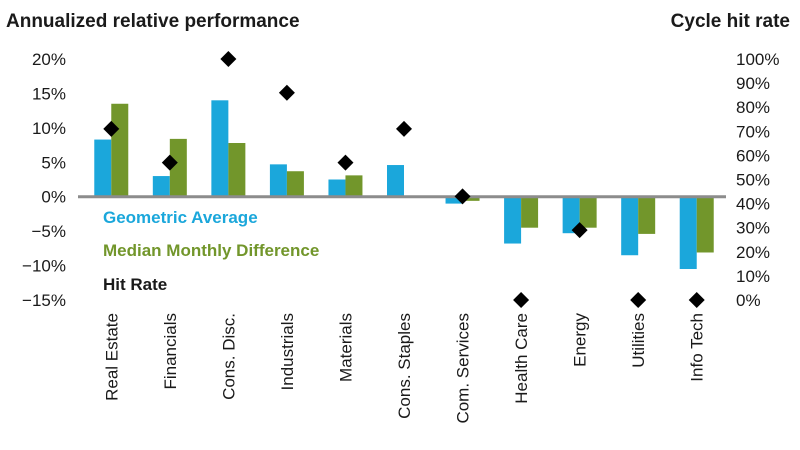 The image size is (800, 450). I want to click on left-tick-label: −15%, so click(44, 300).